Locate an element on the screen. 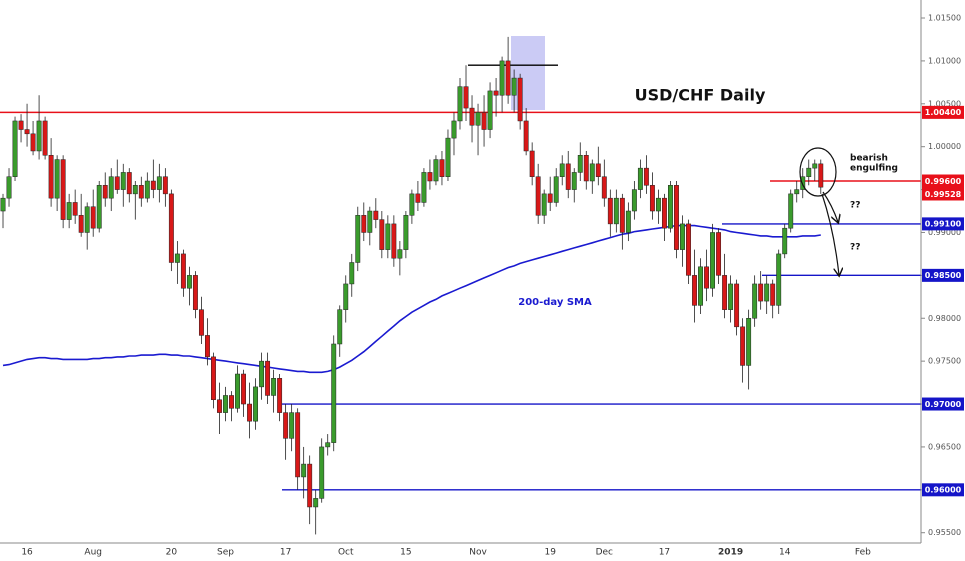 The image size is (965, 561). price-label: 1.00400 is located at coordinates (943, 112).